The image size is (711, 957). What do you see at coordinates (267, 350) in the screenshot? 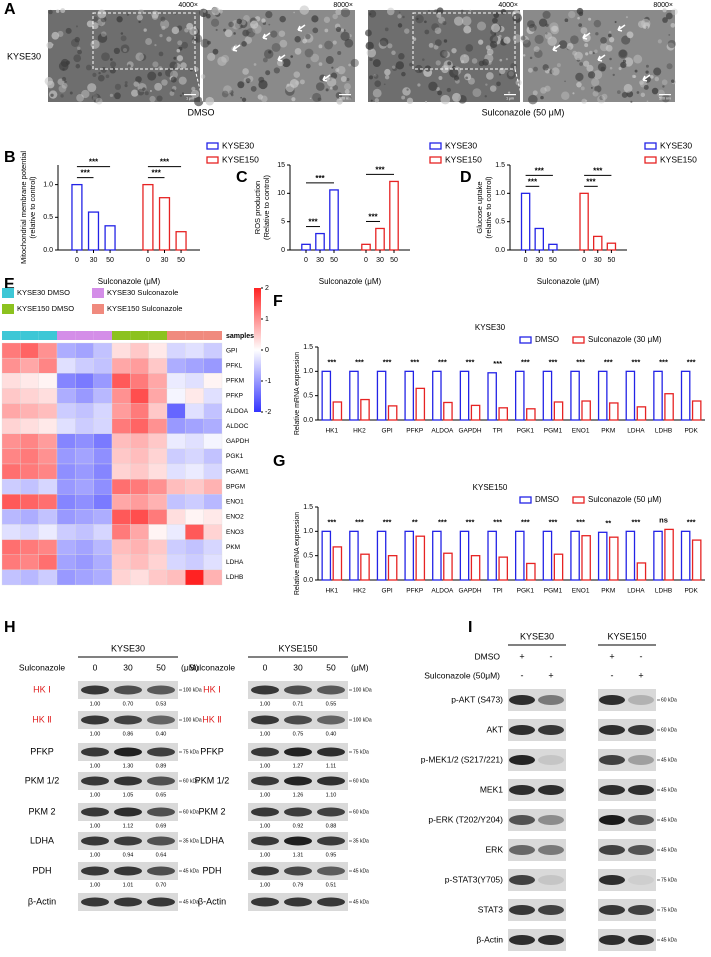
I see `colorbar-label: 0` at bounding box center [267, 350].